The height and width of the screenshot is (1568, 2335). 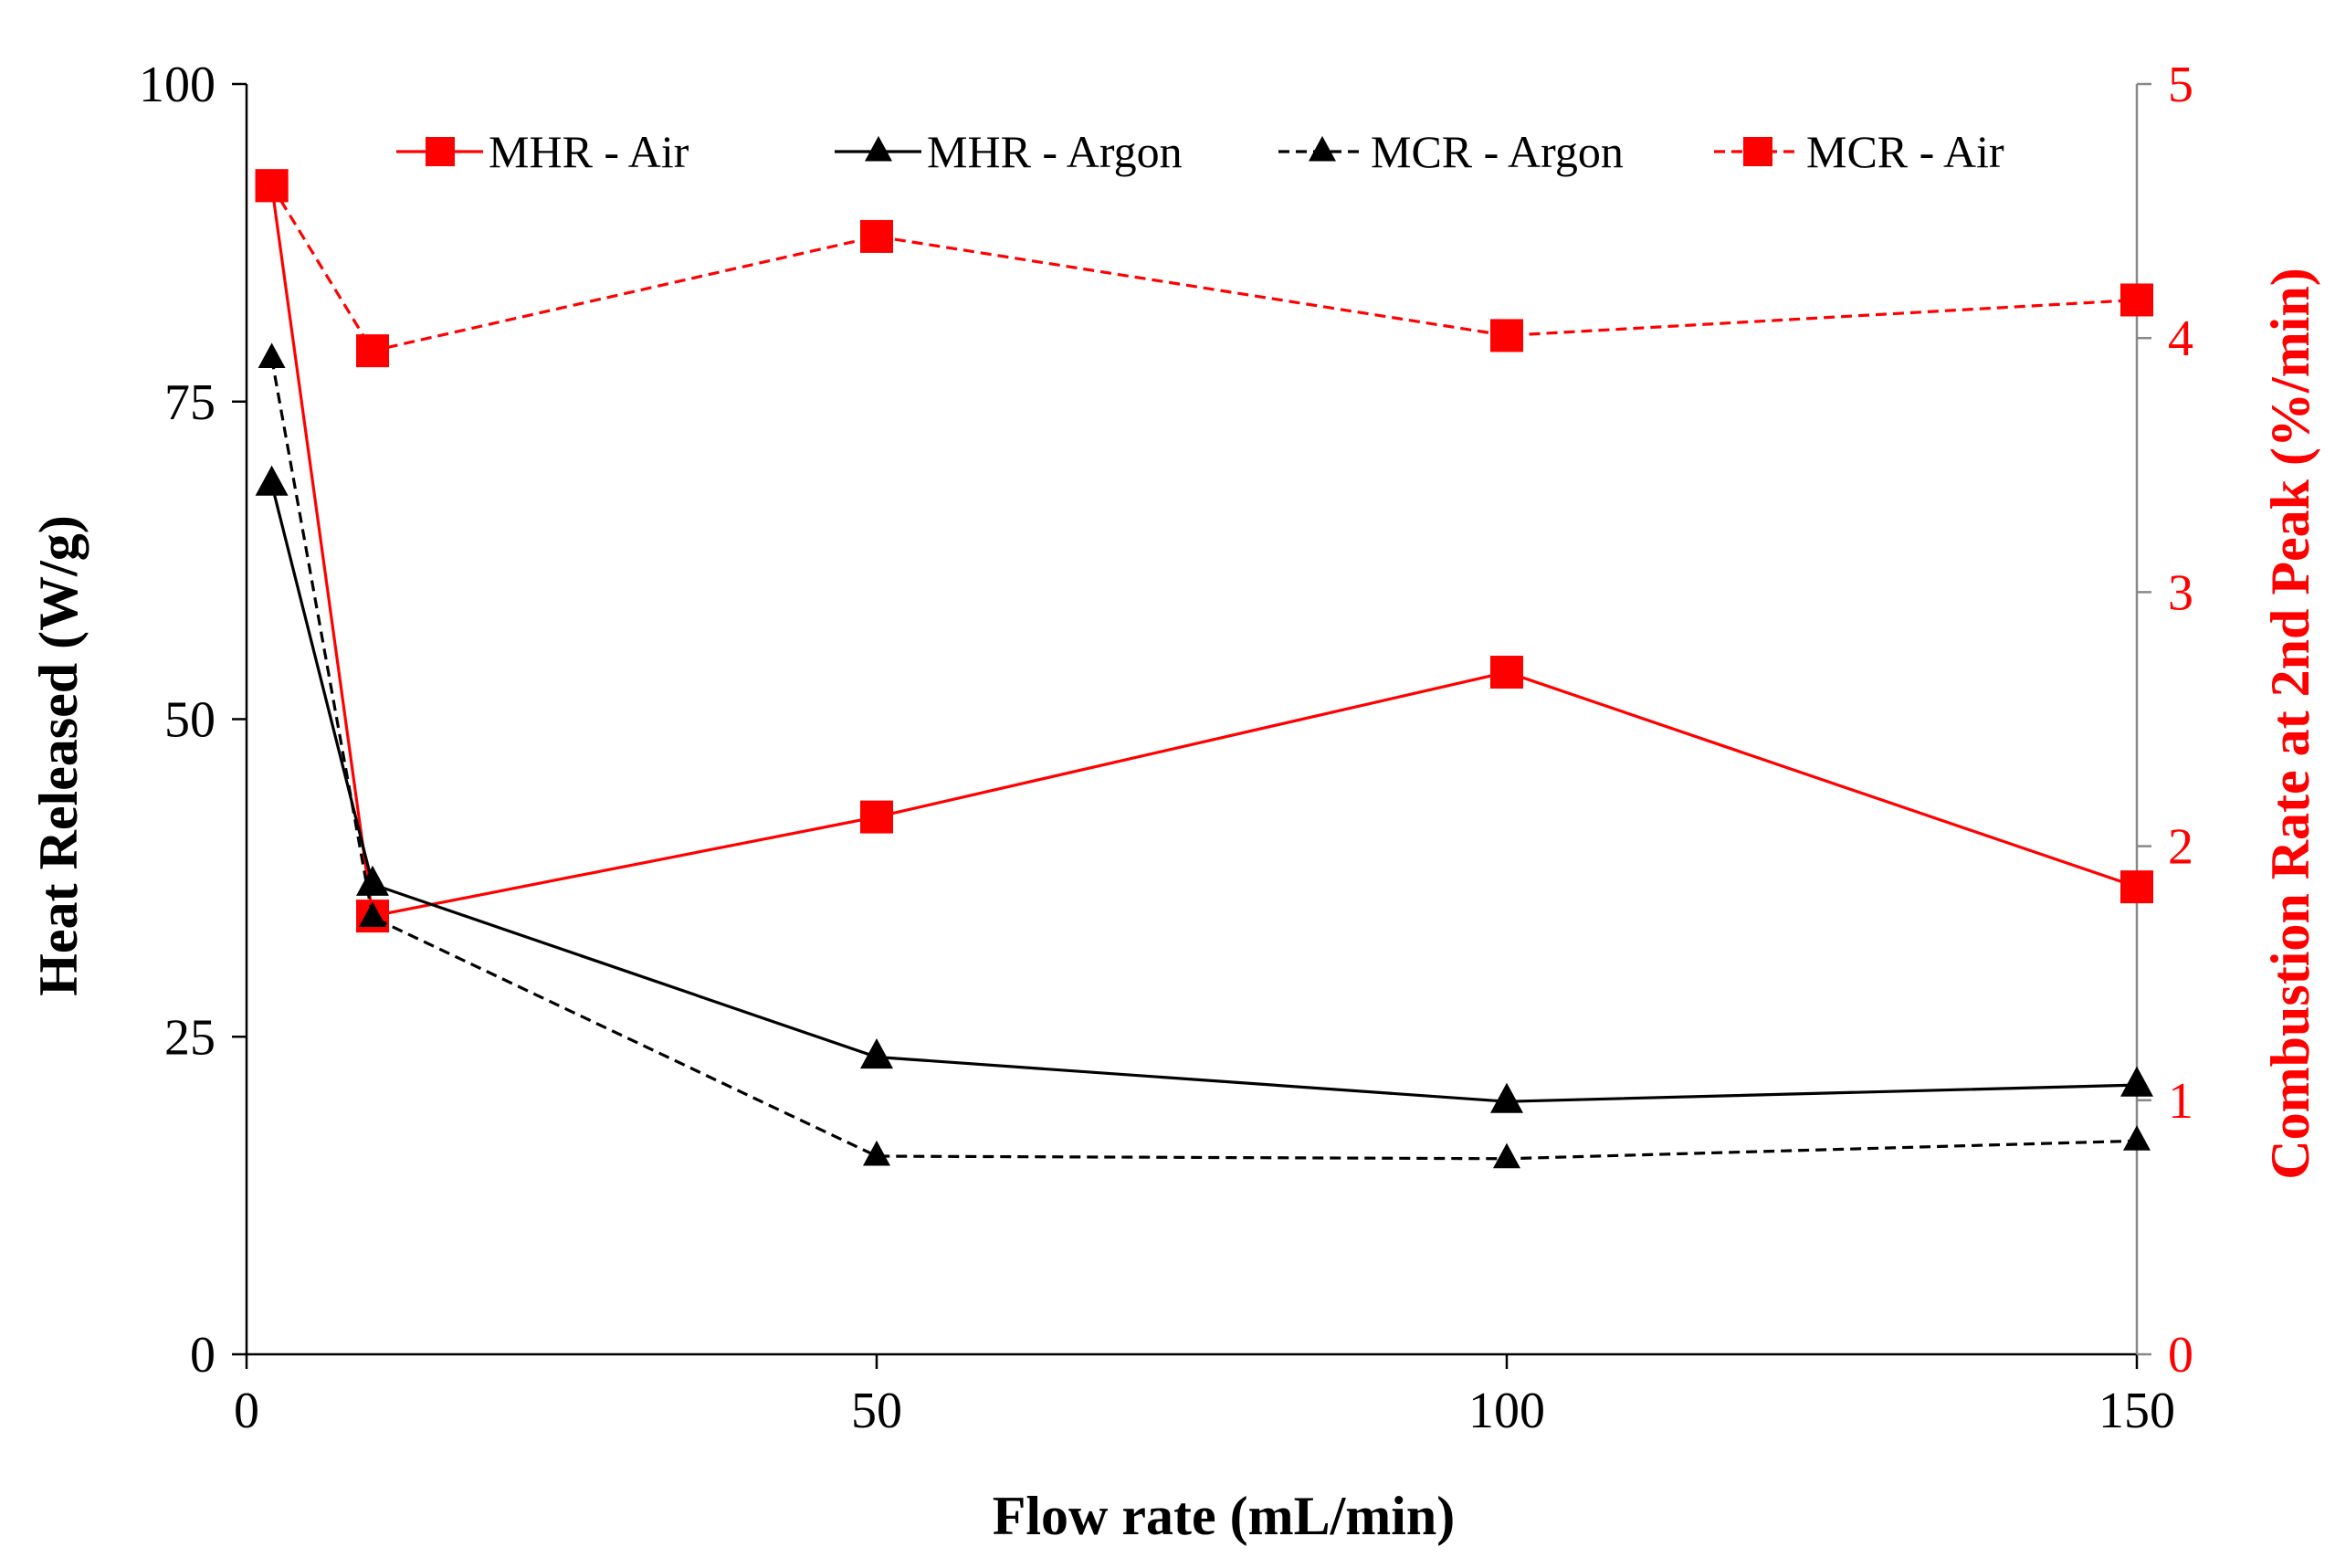 I want to click on x-tick-label: 0, so click(x=246, y=1411).